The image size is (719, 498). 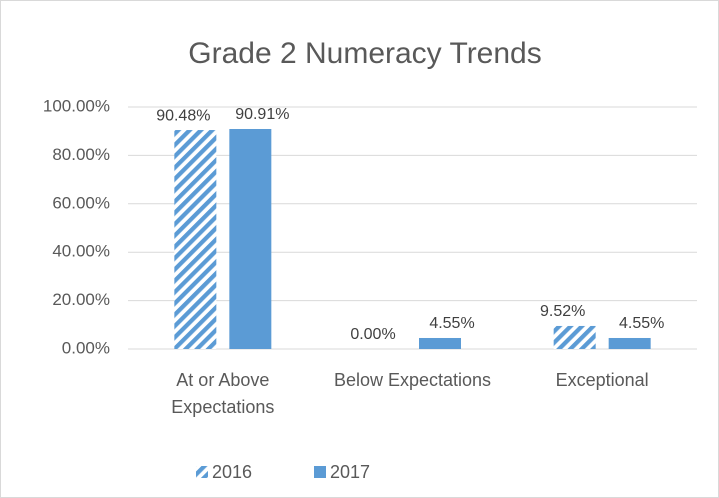 I want to click on chart-title: Grade 2 Numeracy Trends, so click(x=364, y=53).